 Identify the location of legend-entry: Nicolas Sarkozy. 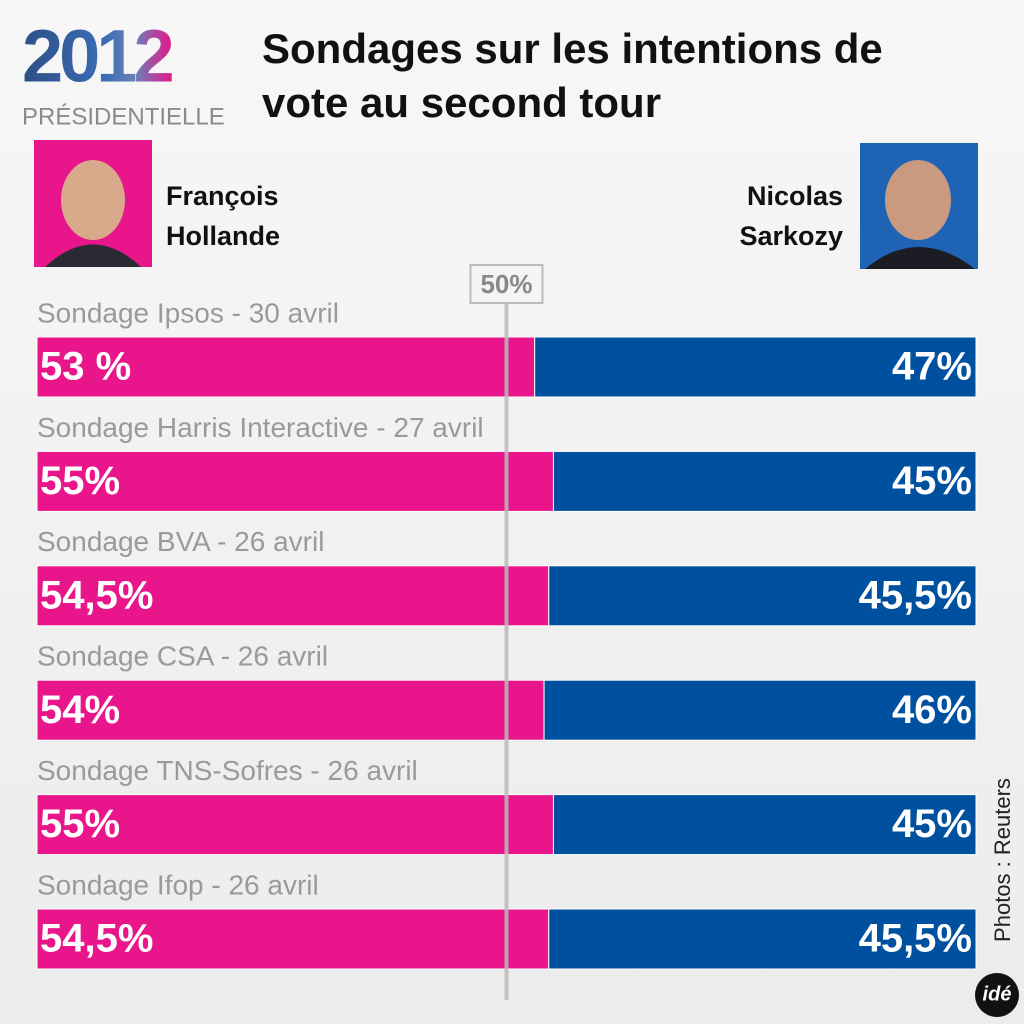
(791, 216).